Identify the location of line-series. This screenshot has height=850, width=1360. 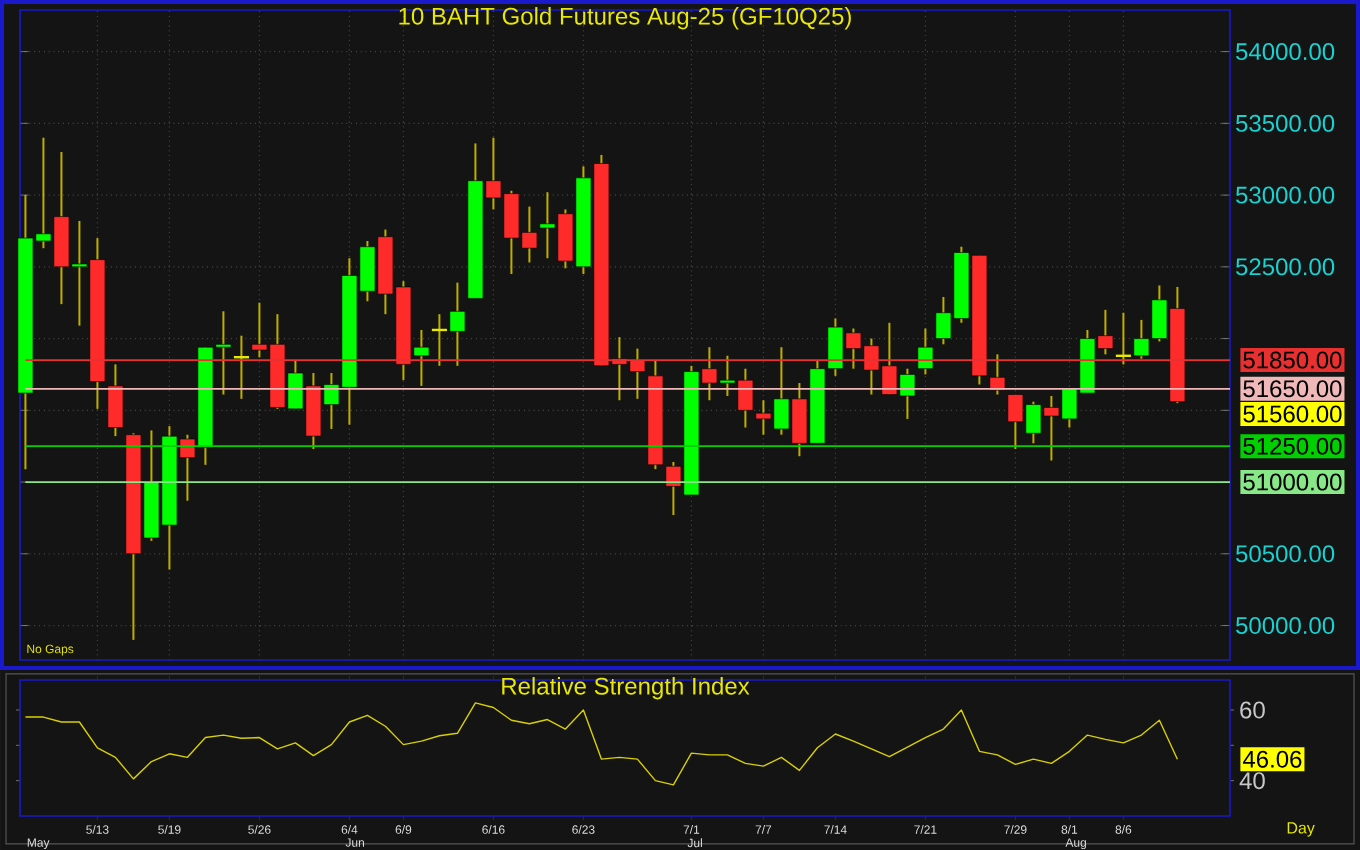
(601, 744).